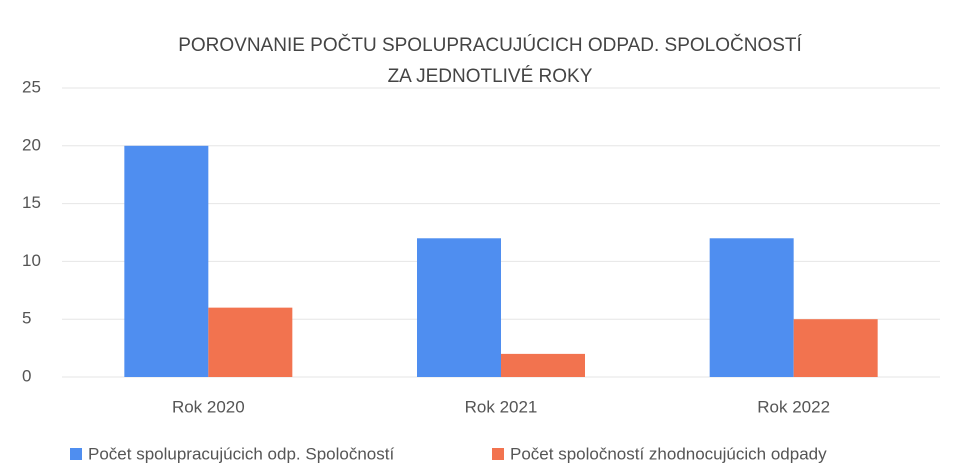 Image resolution: width=958 pixels, height=473 pixels. I want to click on y-tick-label: 20, so click(31, 144).